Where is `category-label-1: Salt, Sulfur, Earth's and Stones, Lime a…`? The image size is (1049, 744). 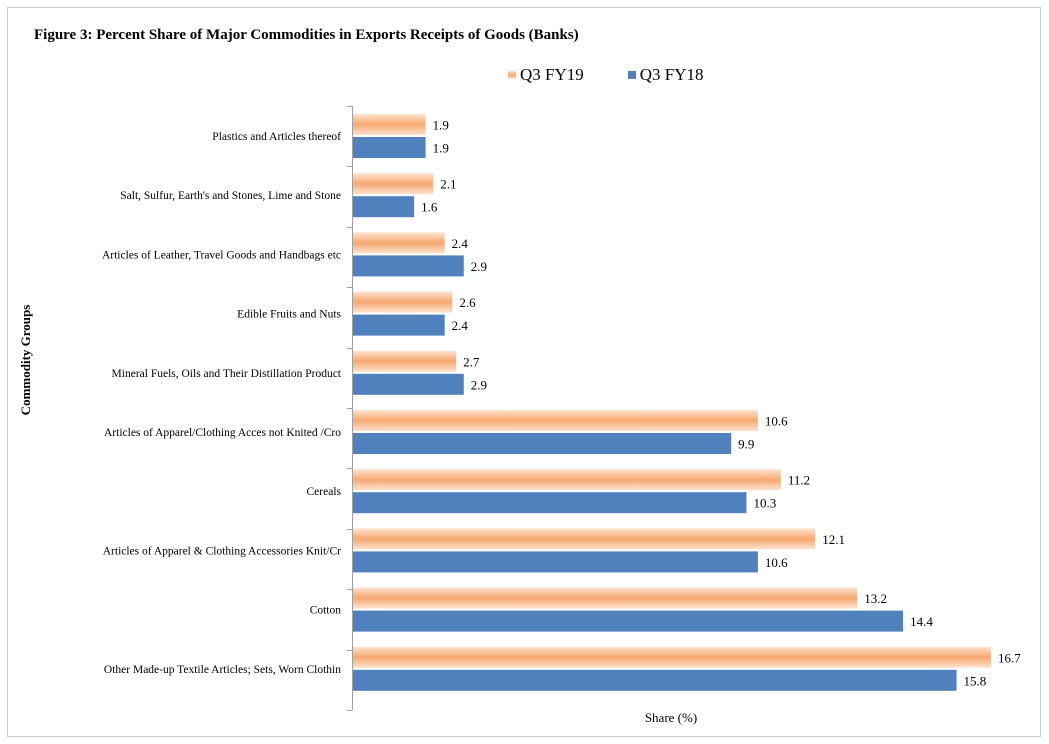 category-label-1: Salt, Sulfur, Earth's and Stones, Lime a… is located at coordinates (230, 196).